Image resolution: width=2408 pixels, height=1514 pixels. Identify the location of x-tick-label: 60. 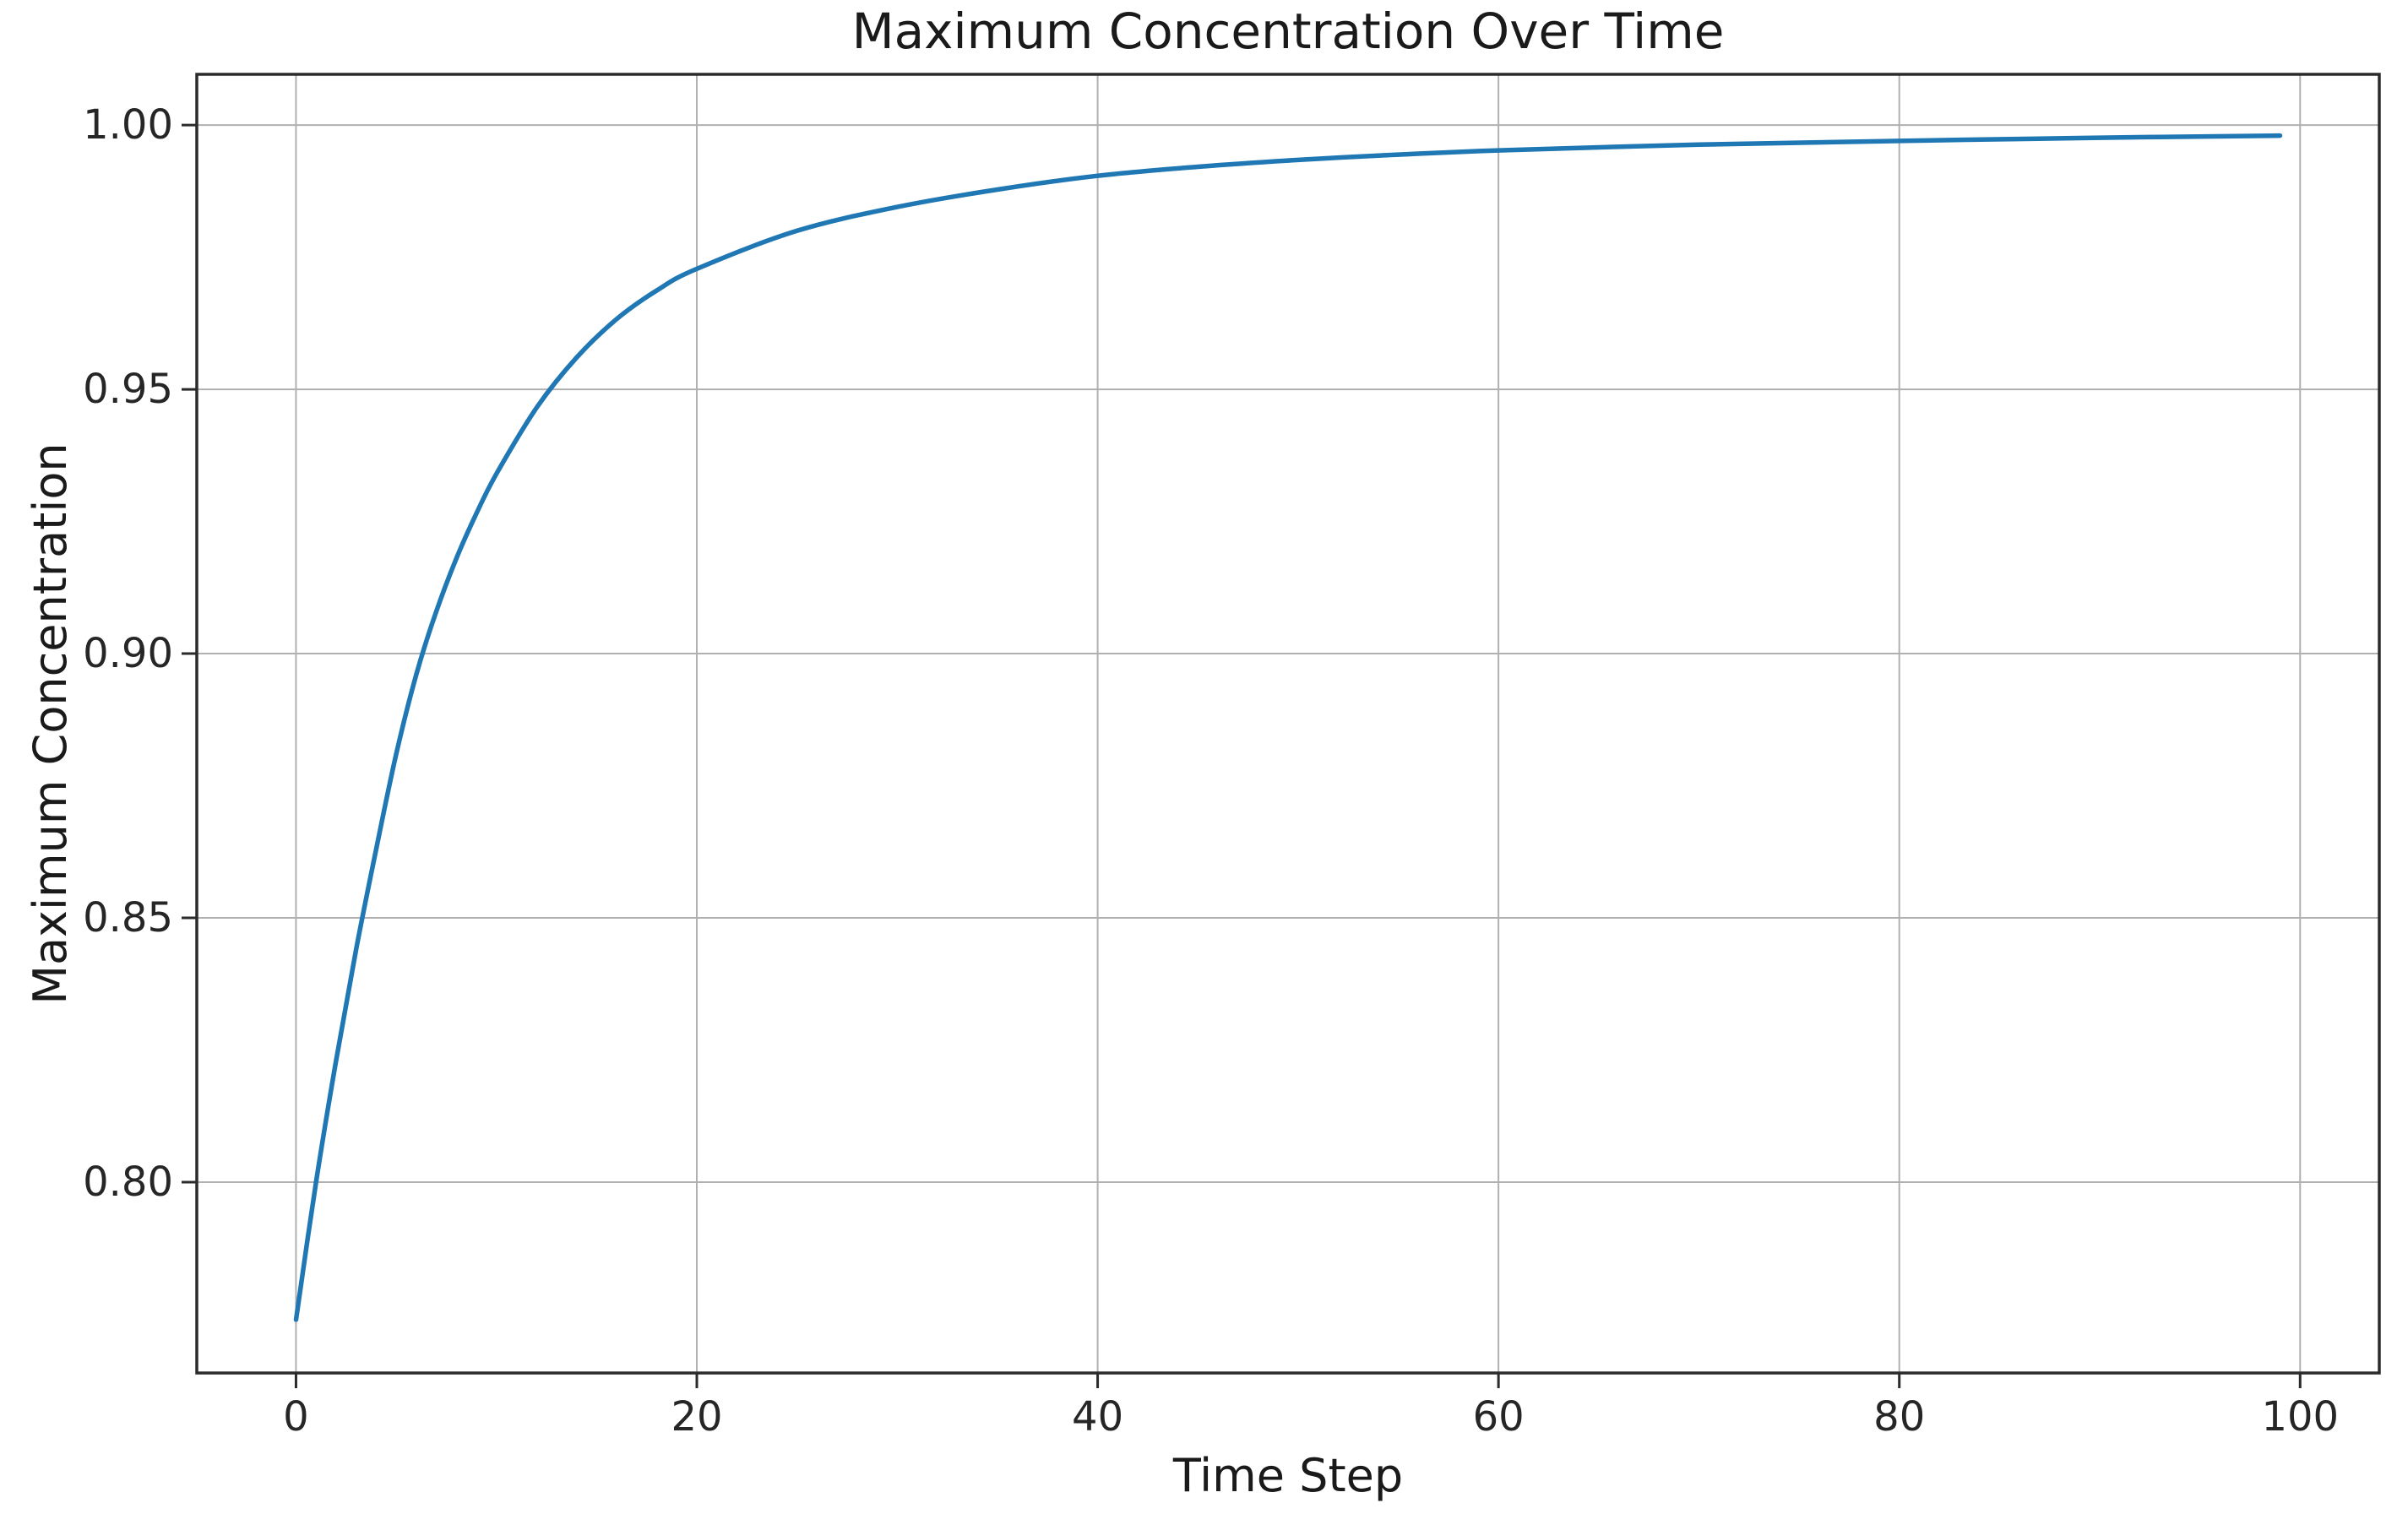
(1498, 1417).